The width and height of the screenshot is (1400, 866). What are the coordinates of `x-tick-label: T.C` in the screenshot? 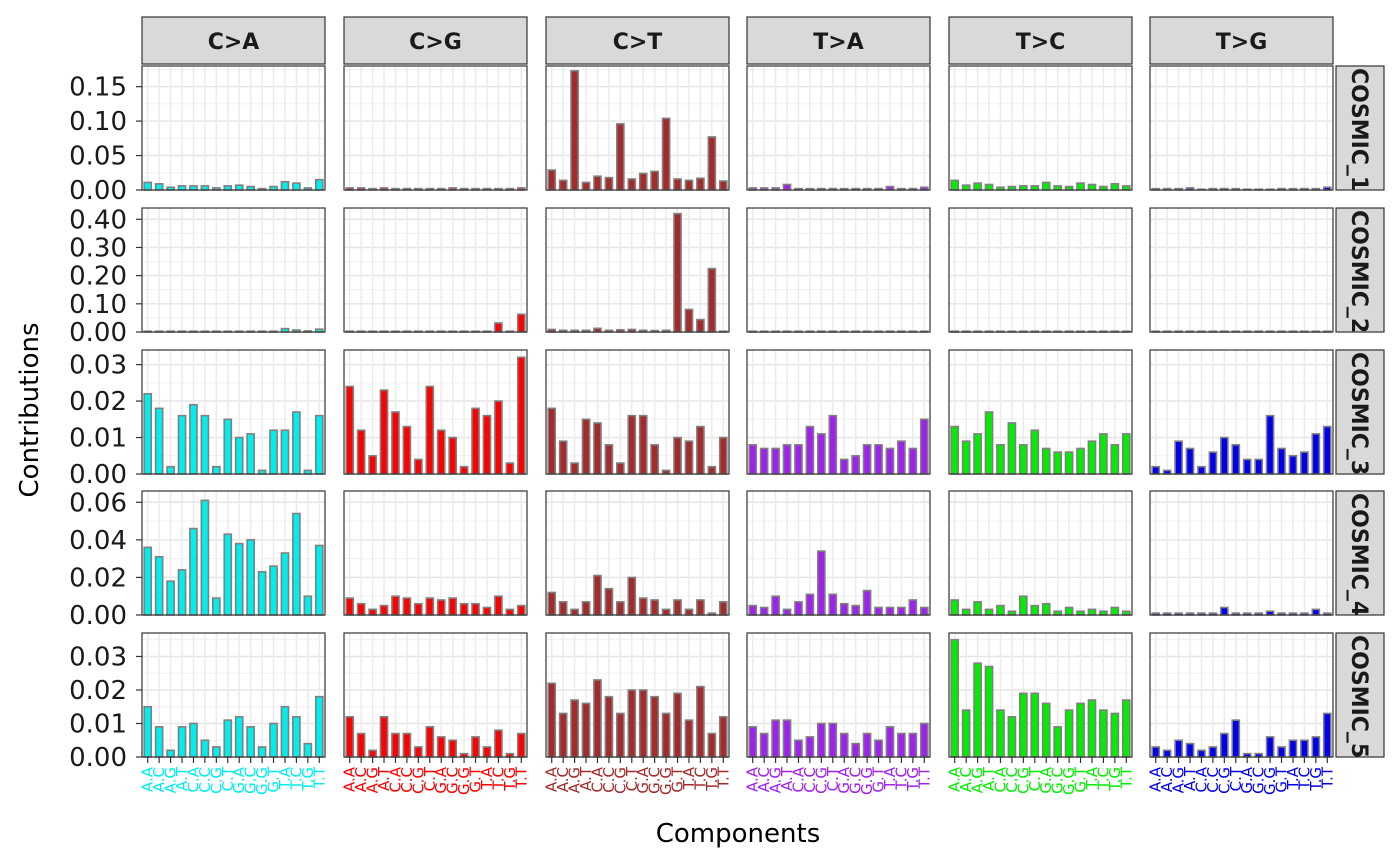 It's located at (700, 779).